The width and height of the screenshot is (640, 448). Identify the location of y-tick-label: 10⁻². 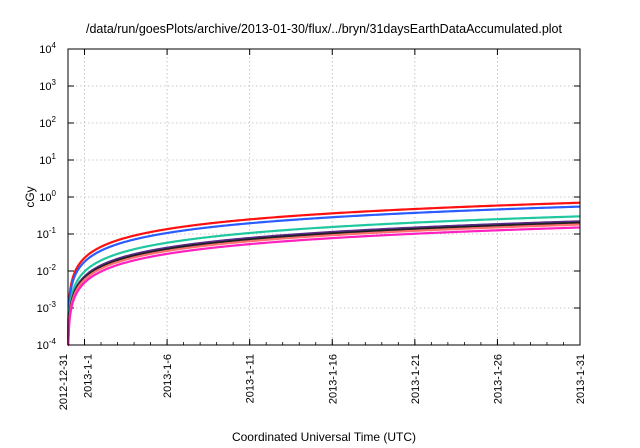
(47, 270).